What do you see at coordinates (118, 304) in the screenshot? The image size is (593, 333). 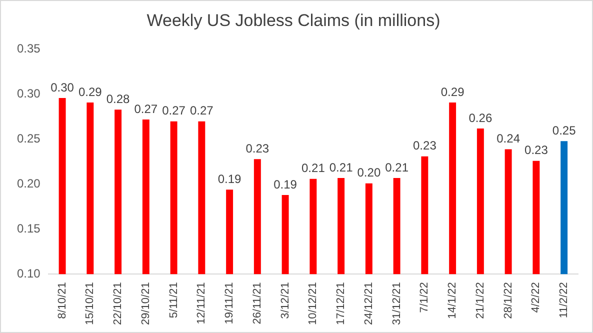 I see `x-tick-label: 22/10/21` at bounding box center [118, 304].